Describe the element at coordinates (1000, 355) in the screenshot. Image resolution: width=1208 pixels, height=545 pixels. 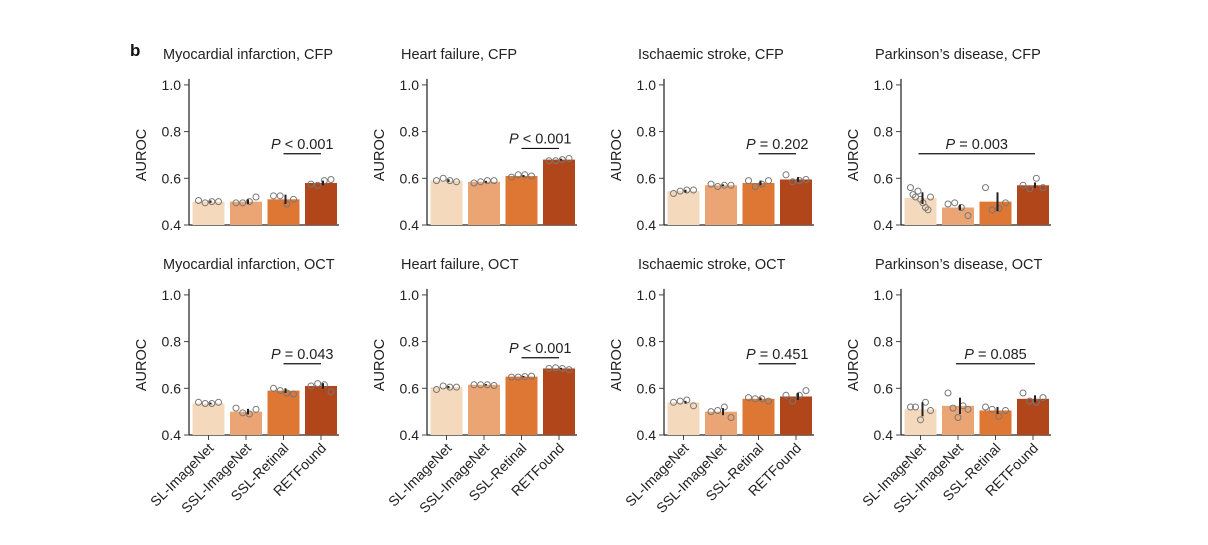
I see `p-value: = 0.085` at that location.